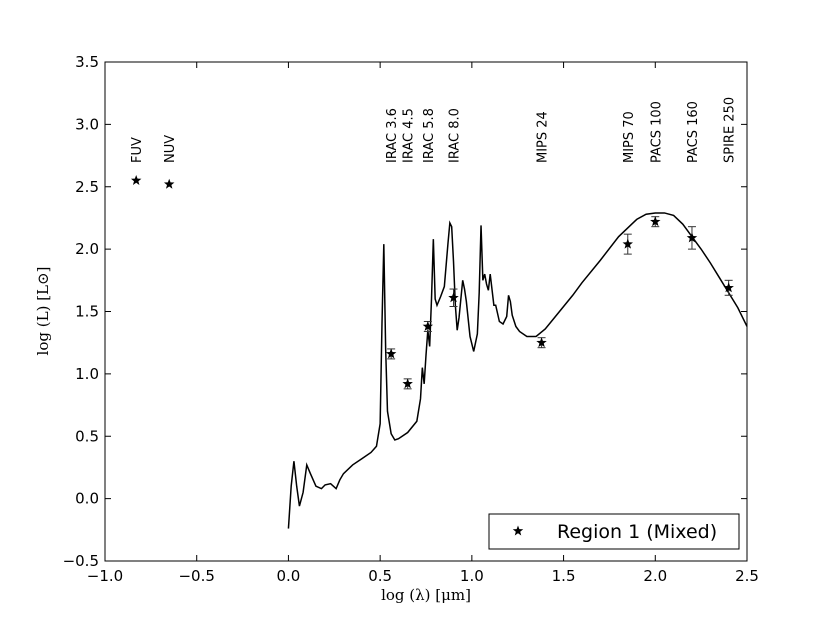  Describe the element at coordinates (518, 530) in the screenshot. I see `legend-star-icon` at that location.